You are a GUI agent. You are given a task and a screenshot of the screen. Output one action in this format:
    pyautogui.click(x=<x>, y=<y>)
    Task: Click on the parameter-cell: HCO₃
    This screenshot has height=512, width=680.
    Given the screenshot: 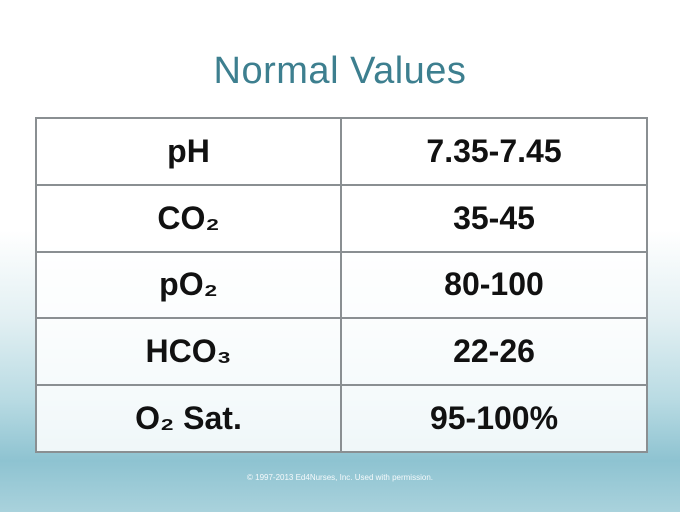 What is the action you would take?
    pyautogui.click(x=188, y=352)
    